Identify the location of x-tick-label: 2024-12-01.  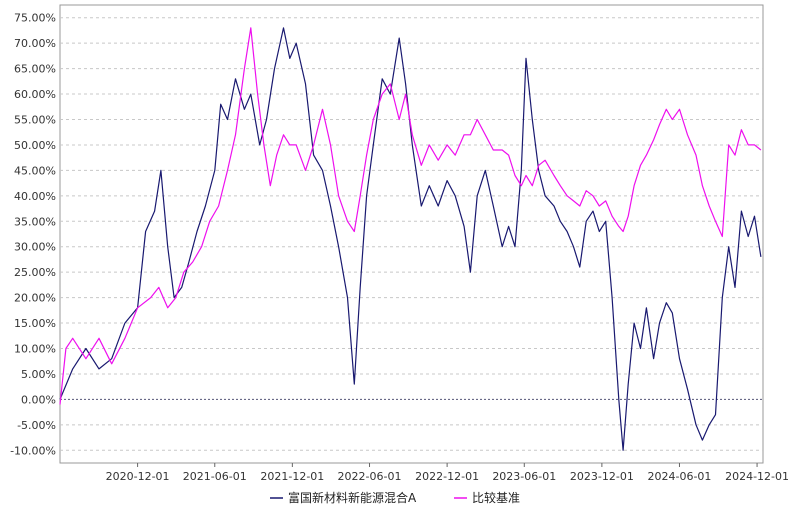
(757, 476).